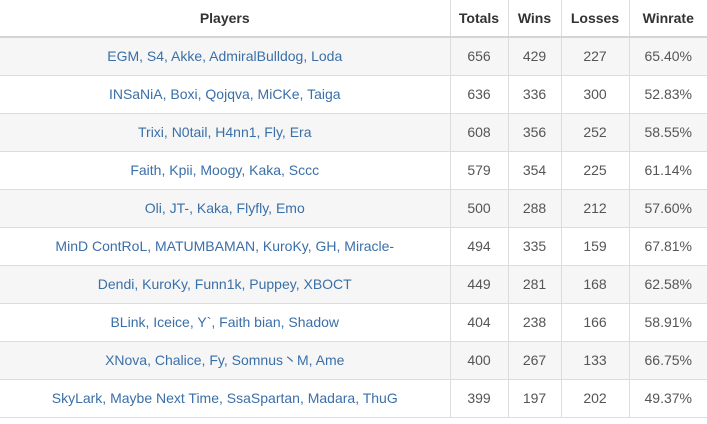 The width and height of the screenshot is (707, 424). I want to click on header-winrate: Winrate, so click(668, 19).